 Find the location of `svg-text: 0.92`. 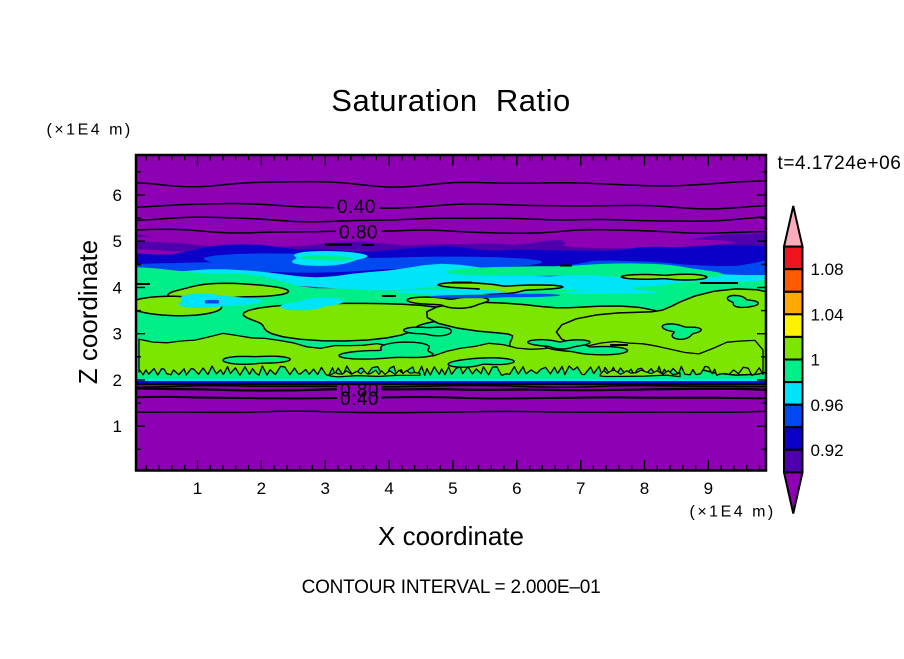

svg-text: 0.92 is located at coordinates (827, 450).